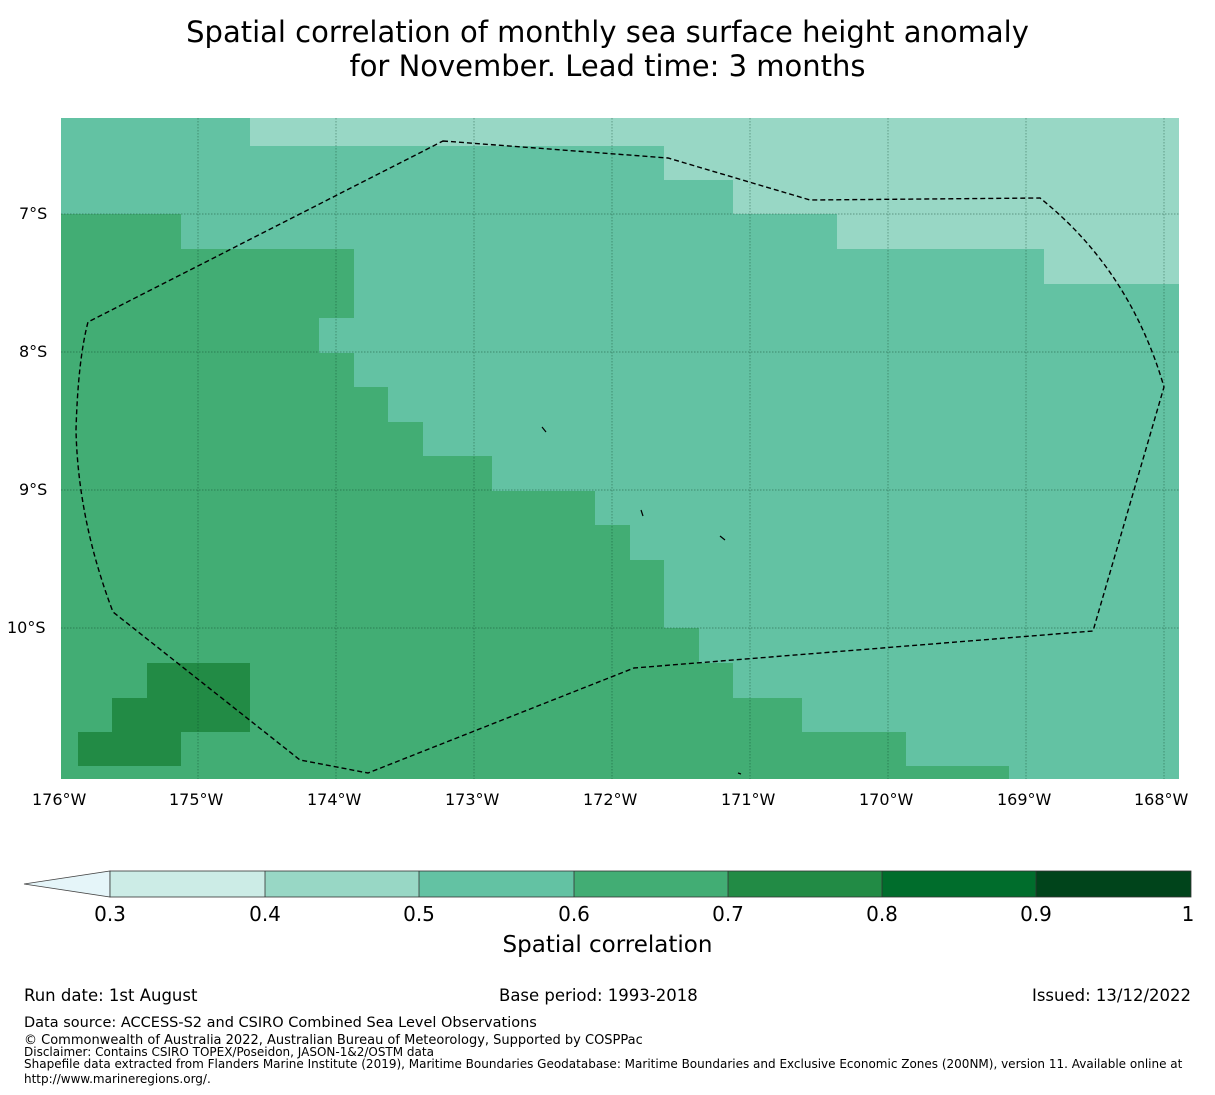  I want to click on colorbar-tick: 1, so click(1188, 914).